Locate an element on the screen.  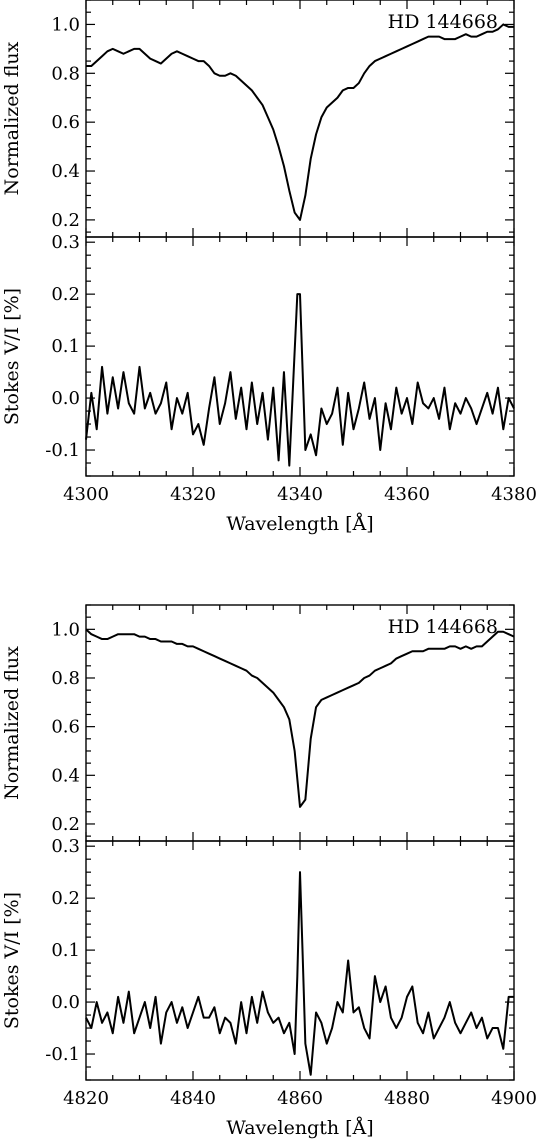
x-tick-label: 4340 is located at coordinates (300, 494).